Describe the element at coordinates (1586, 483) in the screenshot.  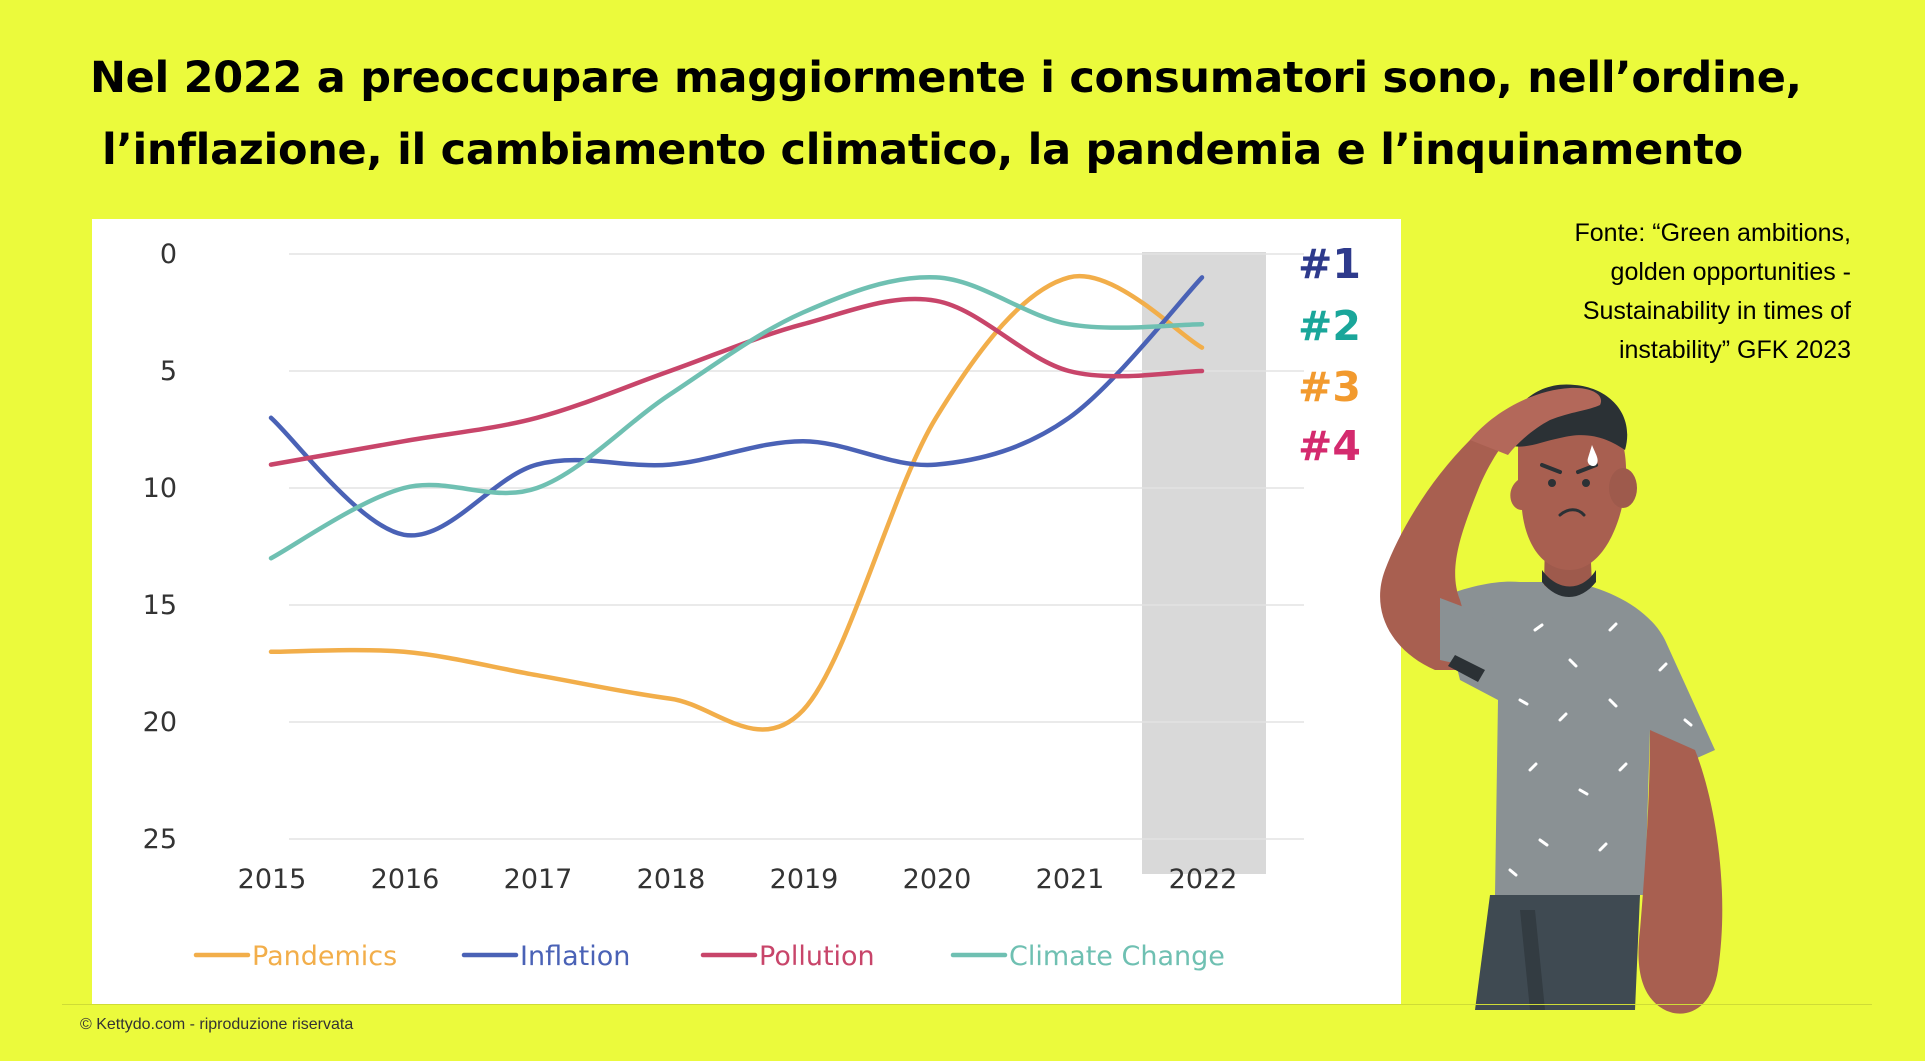
I see `eye-right` at that location.